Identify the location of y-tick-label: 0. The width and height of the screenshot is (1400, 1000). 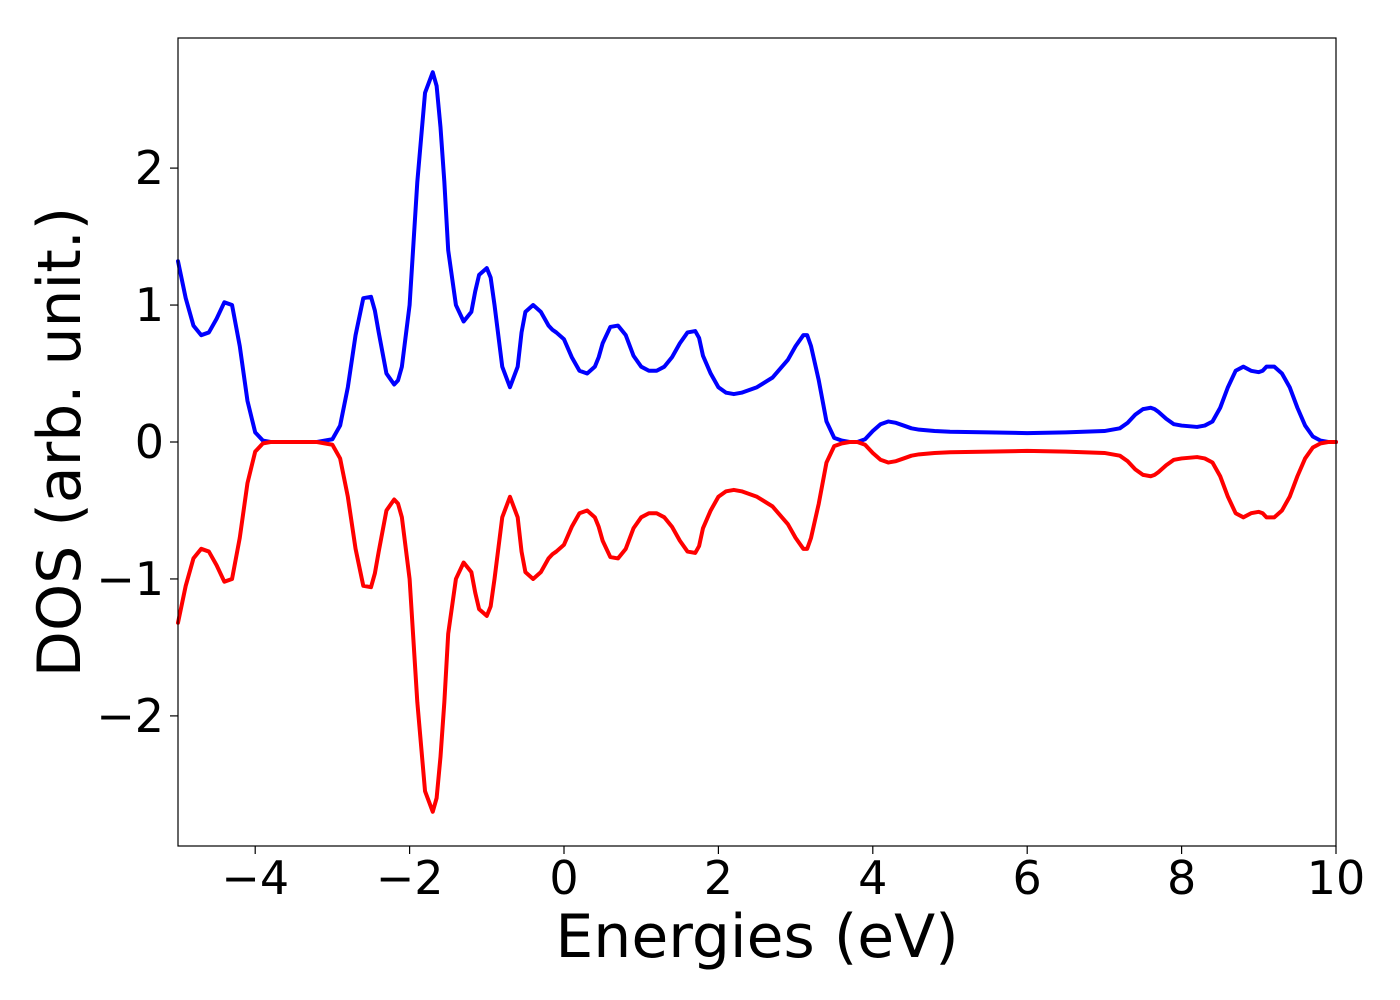
(149, 442).